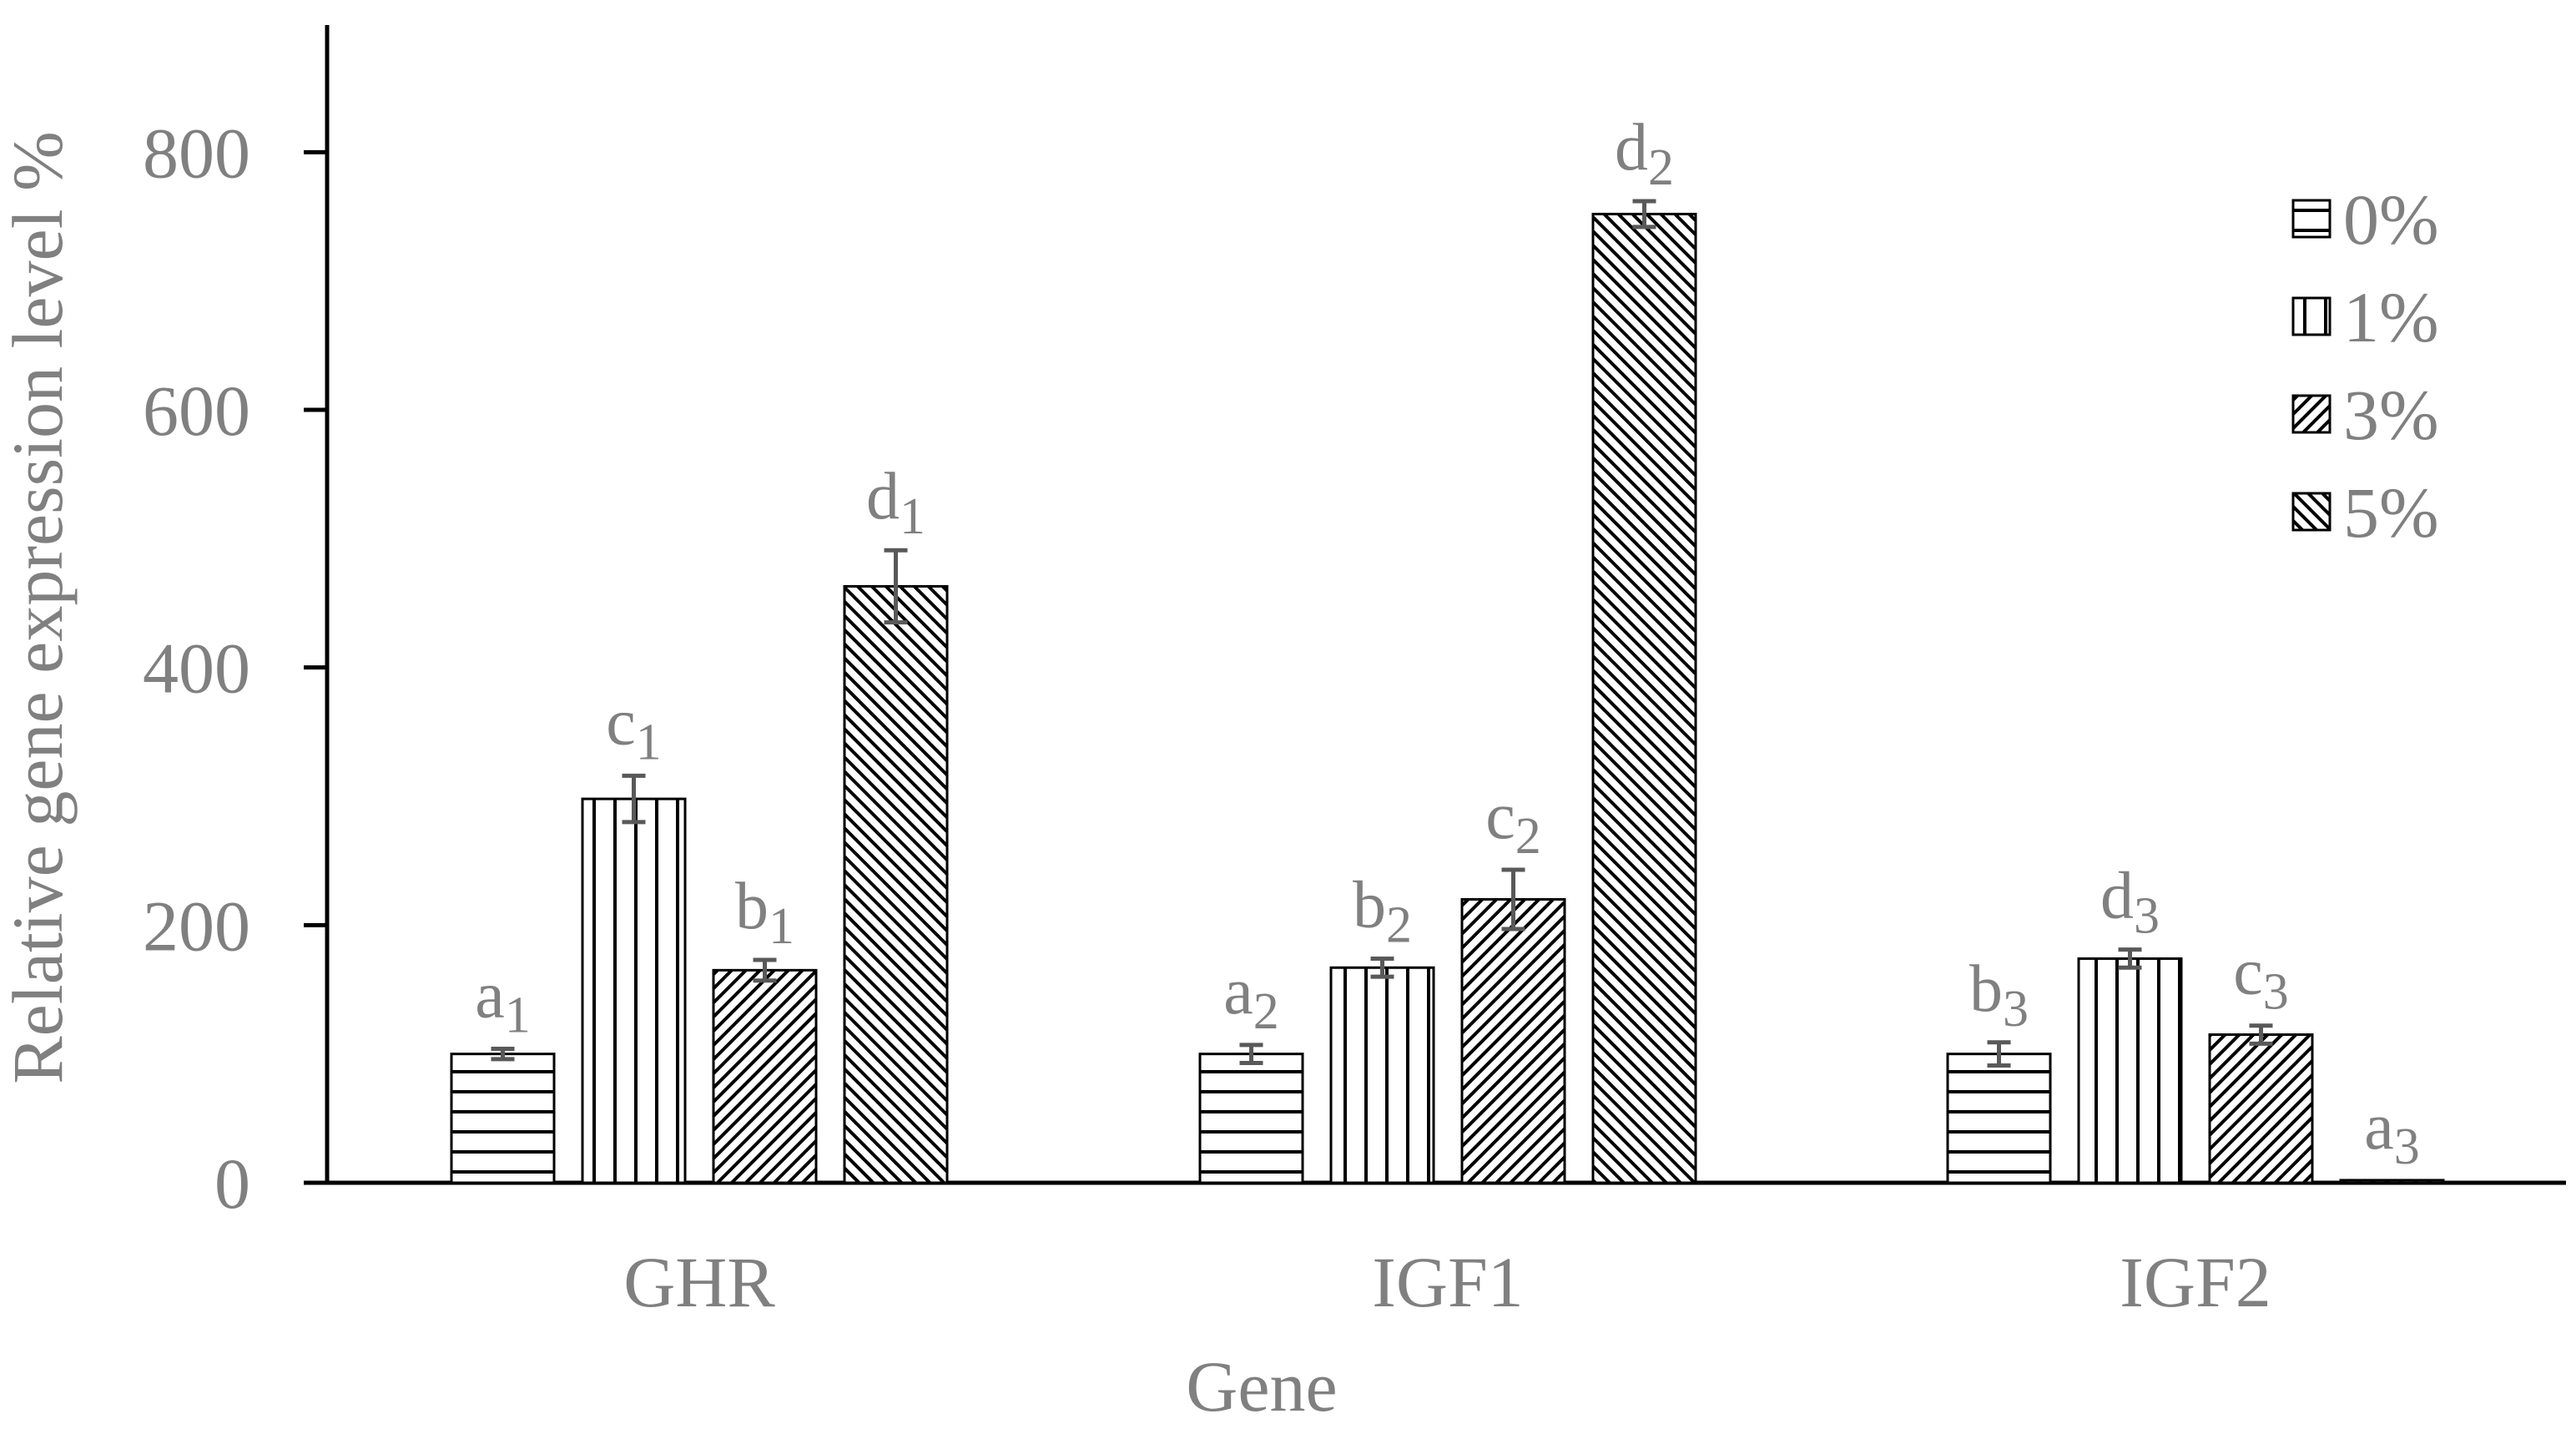 The width and height of the screenshot is (2576, 1429). Describe the element at coordinates (1644, 153) in the screenshot. I see `significance-letter: d2` at that location.